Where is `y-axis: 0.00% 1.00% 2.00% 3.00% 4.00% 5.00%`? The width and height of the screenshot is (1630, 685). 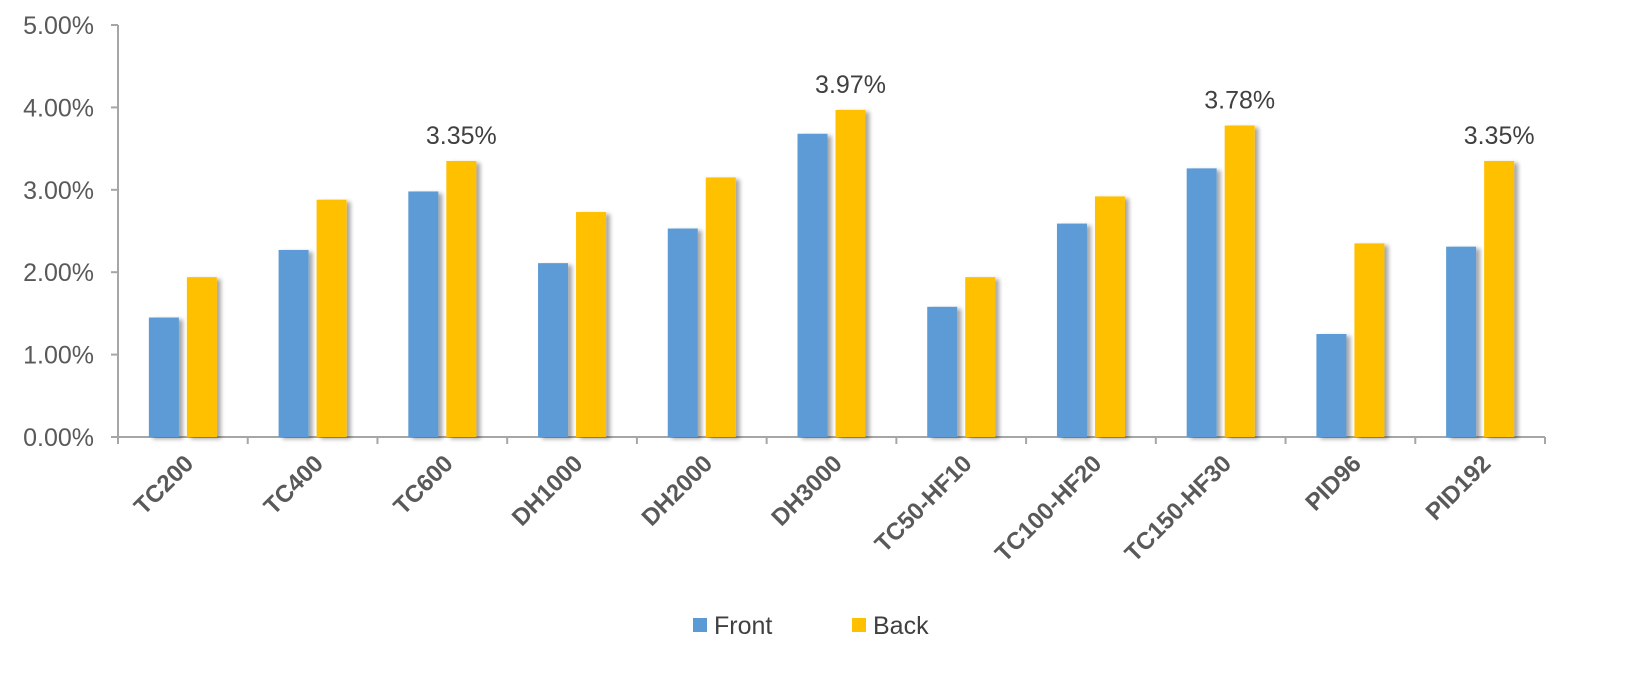
y-axis: 0.00% 1.00% 2.00% 3.00% 4.00% 5.00% is located at coordinates (71, 232).